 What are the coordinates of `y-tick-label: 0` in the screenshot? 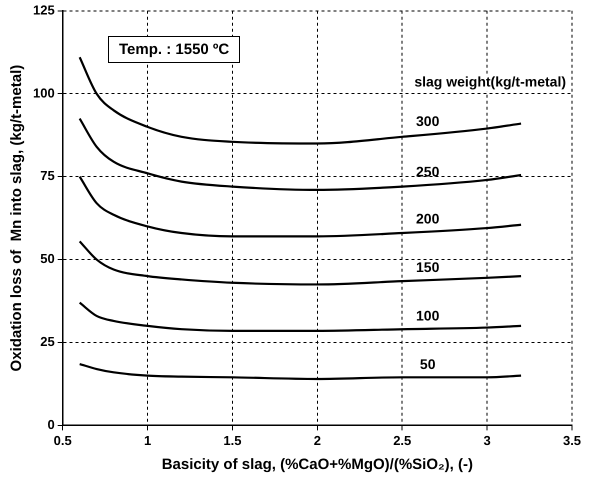 It's located at (51, 424).